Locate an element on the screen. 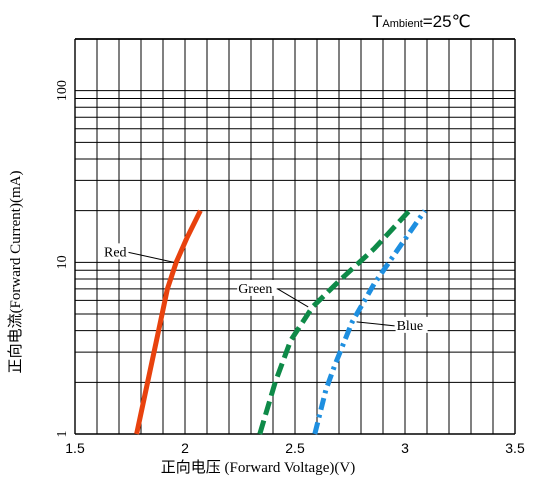  x-tick-label: 2 is located at coordinates (185, 448).